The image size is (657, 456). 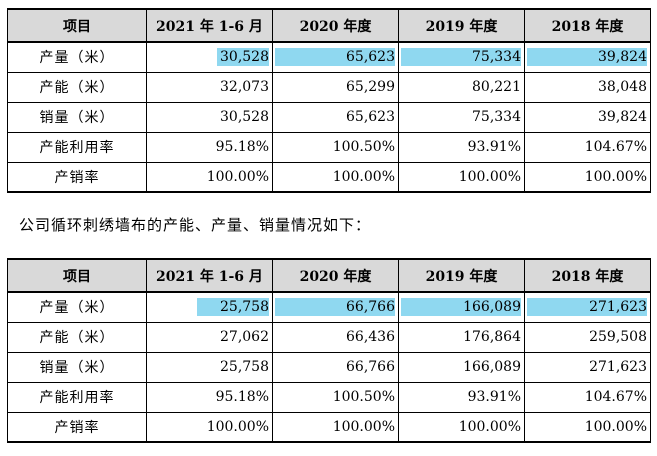 I want to click on table-row-production: 产量（米） 30,528 65,623 75,334 39,824, so click(x=329, y=57).